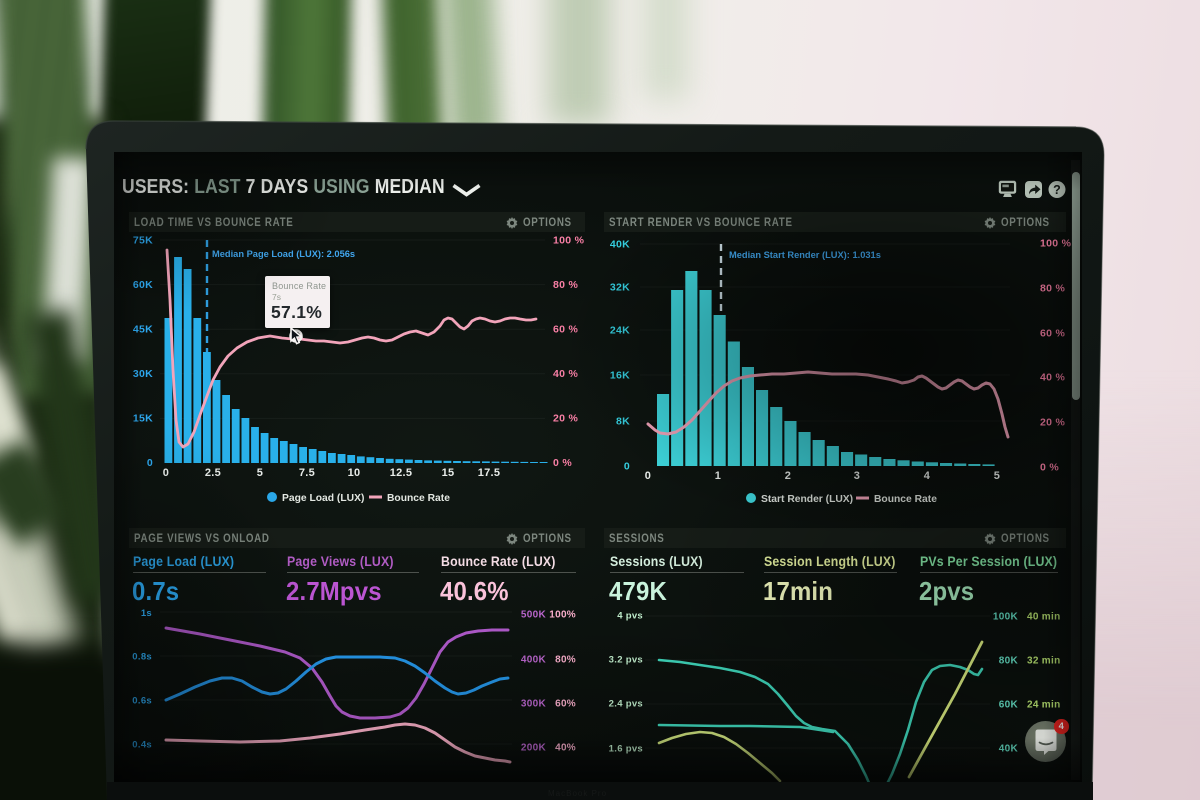 This screenshot has width=1200, height=800. I want to click on svg-text: 3, so click(857, 476).